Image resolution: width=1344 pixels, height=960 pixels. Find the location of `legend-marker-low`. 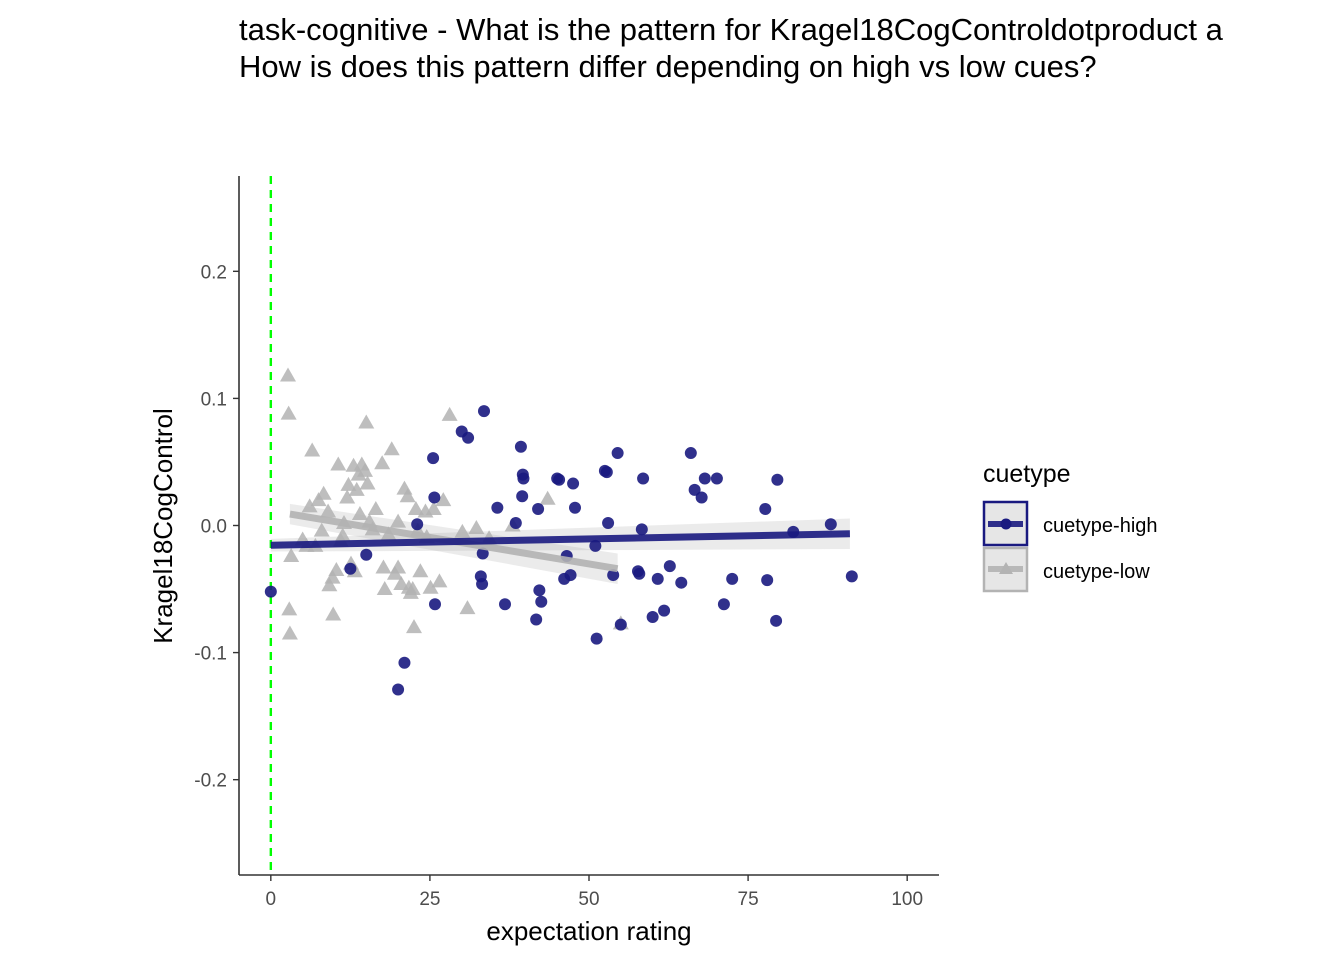

legend-marker-low is located at coordinates (1006, 568).